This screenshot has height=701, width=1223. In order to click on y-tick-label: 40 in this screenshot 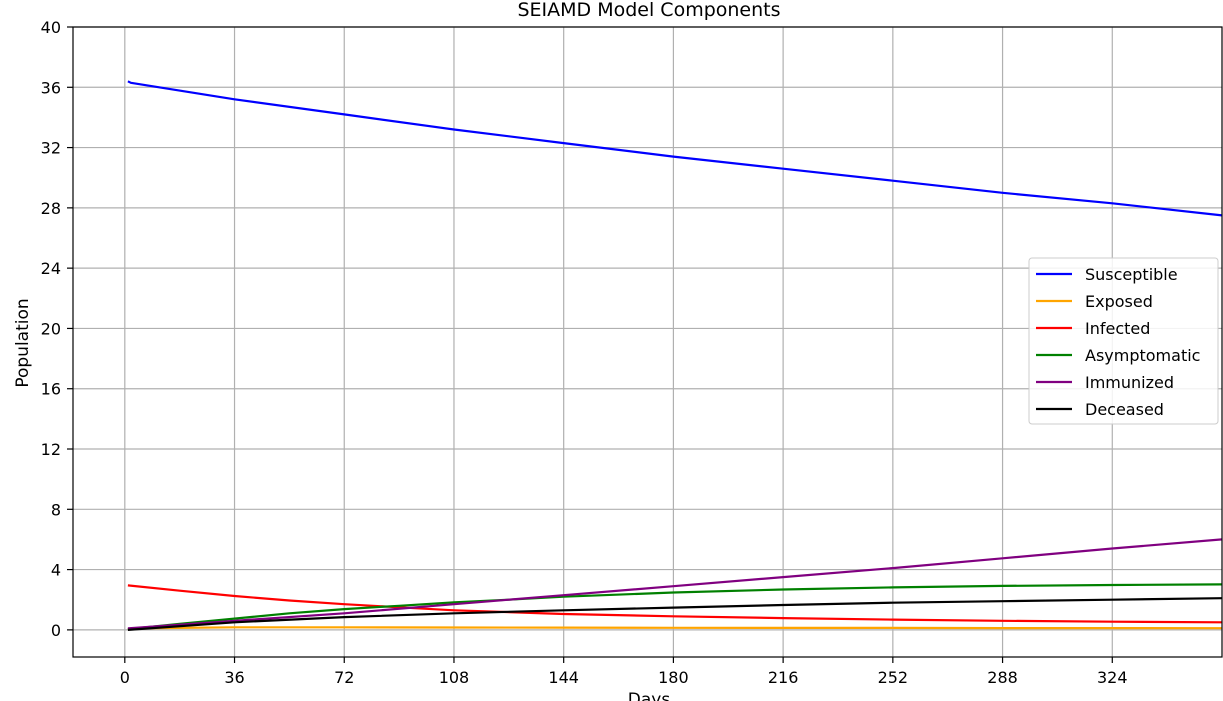, I will do `click(51, 27)`.